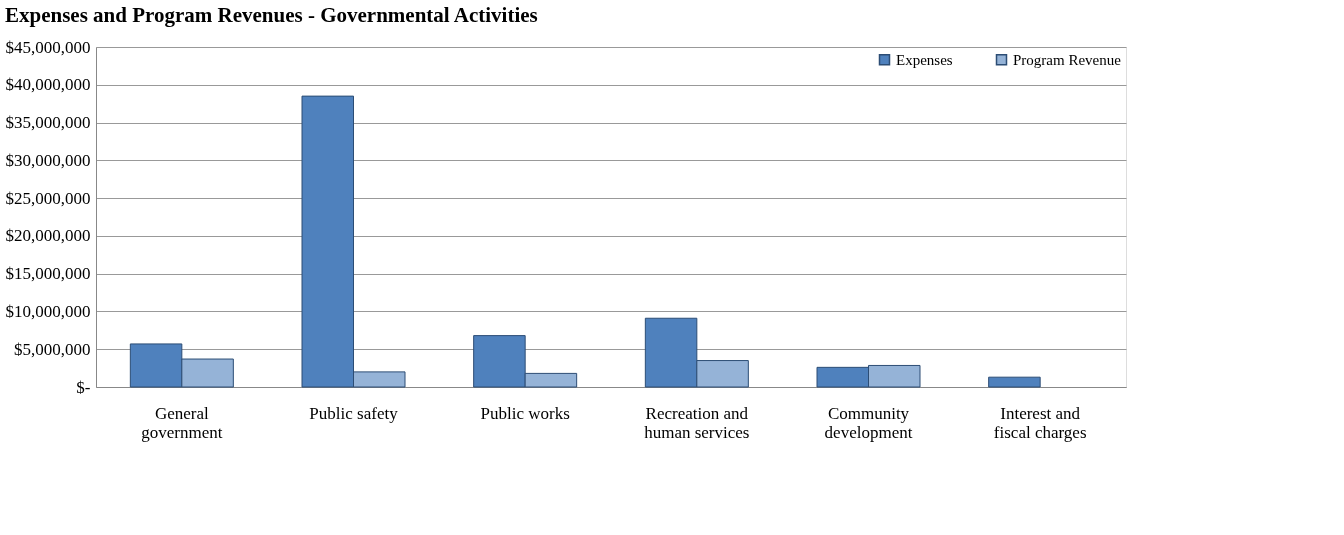 Image resolution: width=1344 pixels, height=535 pixels. What do you see at coordinates (354, 413) in the screenshot?
I see `x-tick-label: Public safety` at bounding box center [354, 413].